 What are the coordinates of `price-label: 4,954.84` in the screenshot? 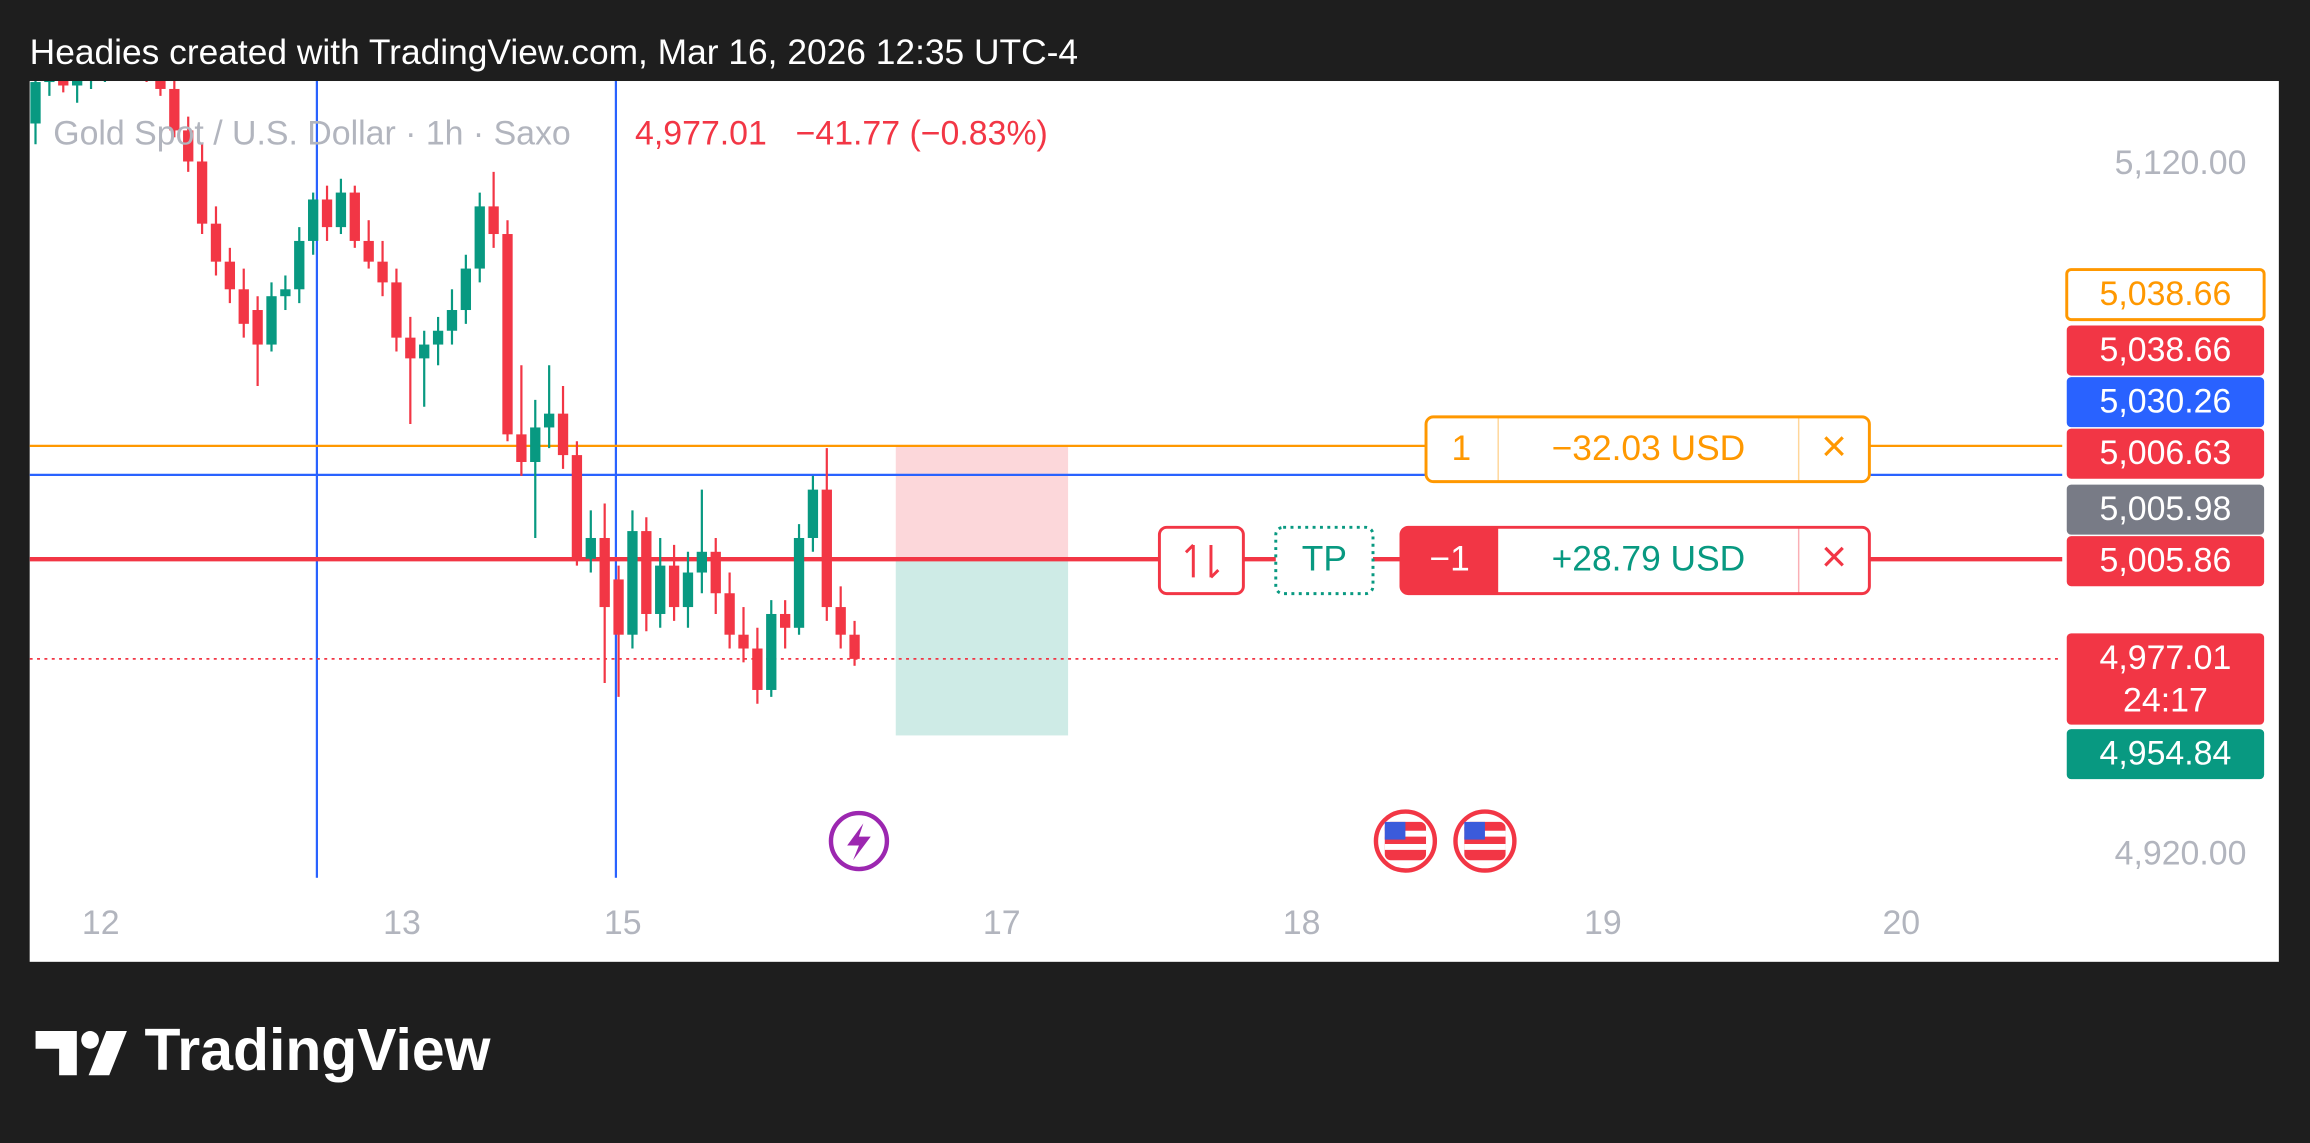 It's located at (2166, 754).